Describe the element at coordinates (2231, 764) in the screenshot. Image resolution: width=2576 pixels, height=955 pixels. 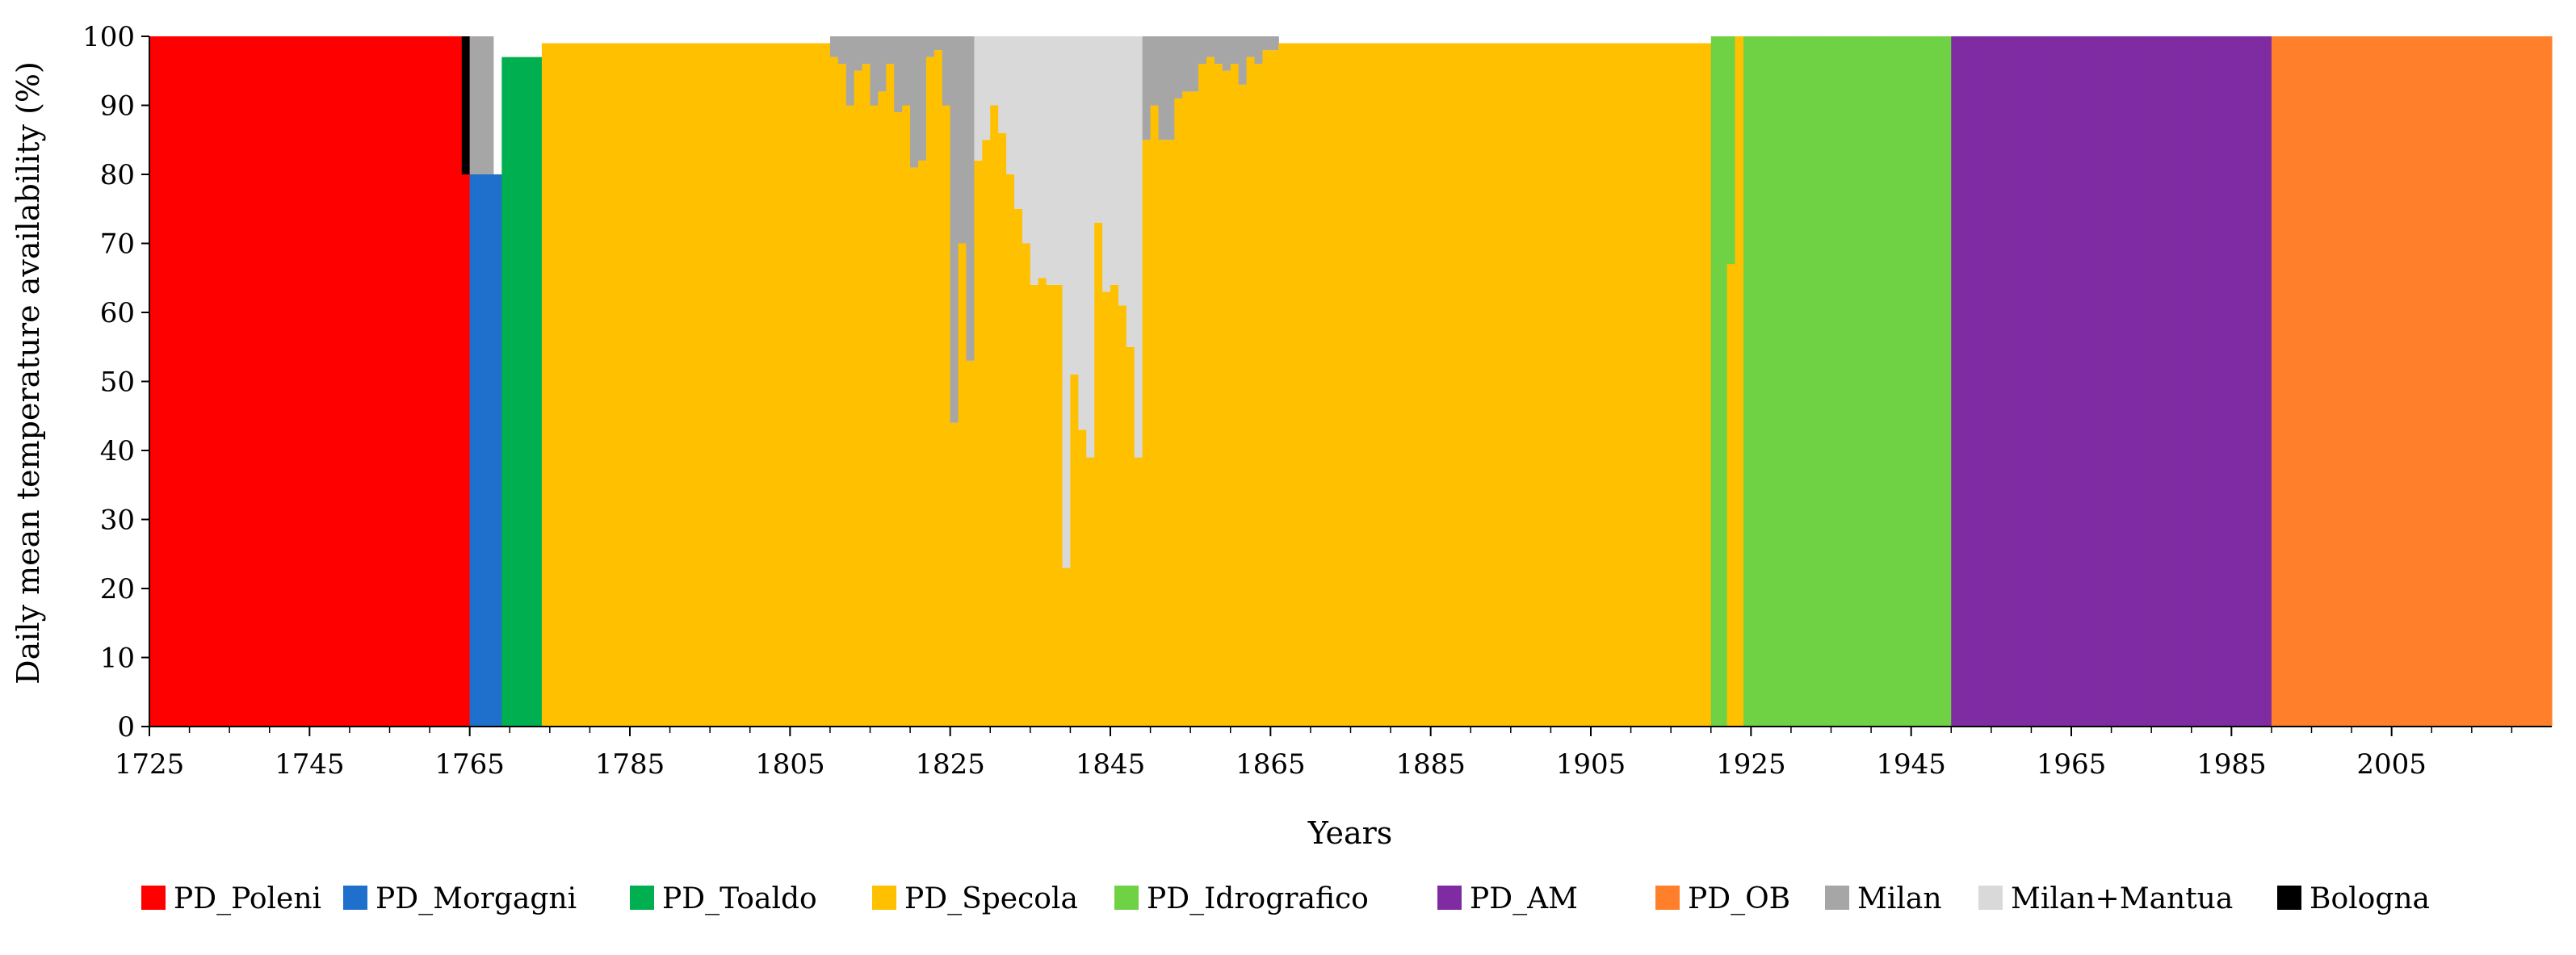
I see `x-tick-label: 1985` at that location.